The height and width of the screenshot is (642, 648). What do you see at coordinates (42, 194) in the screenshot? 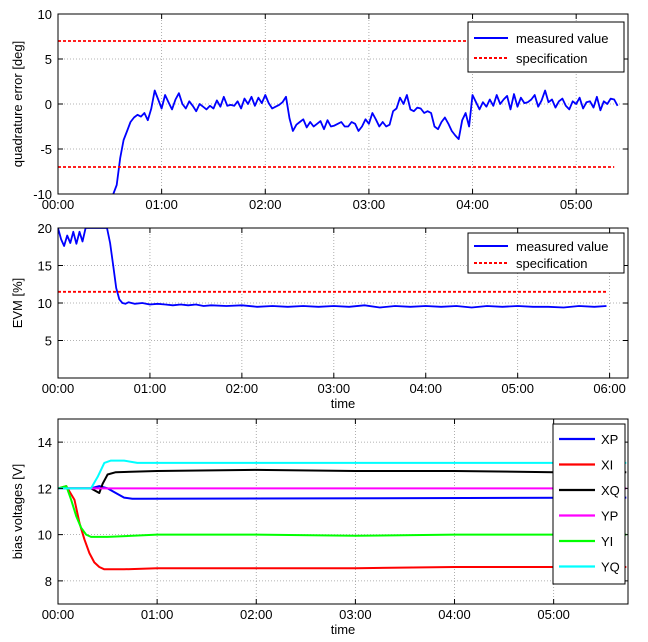
I see `y-tick-label: -10` at bounding box center [42, 194].